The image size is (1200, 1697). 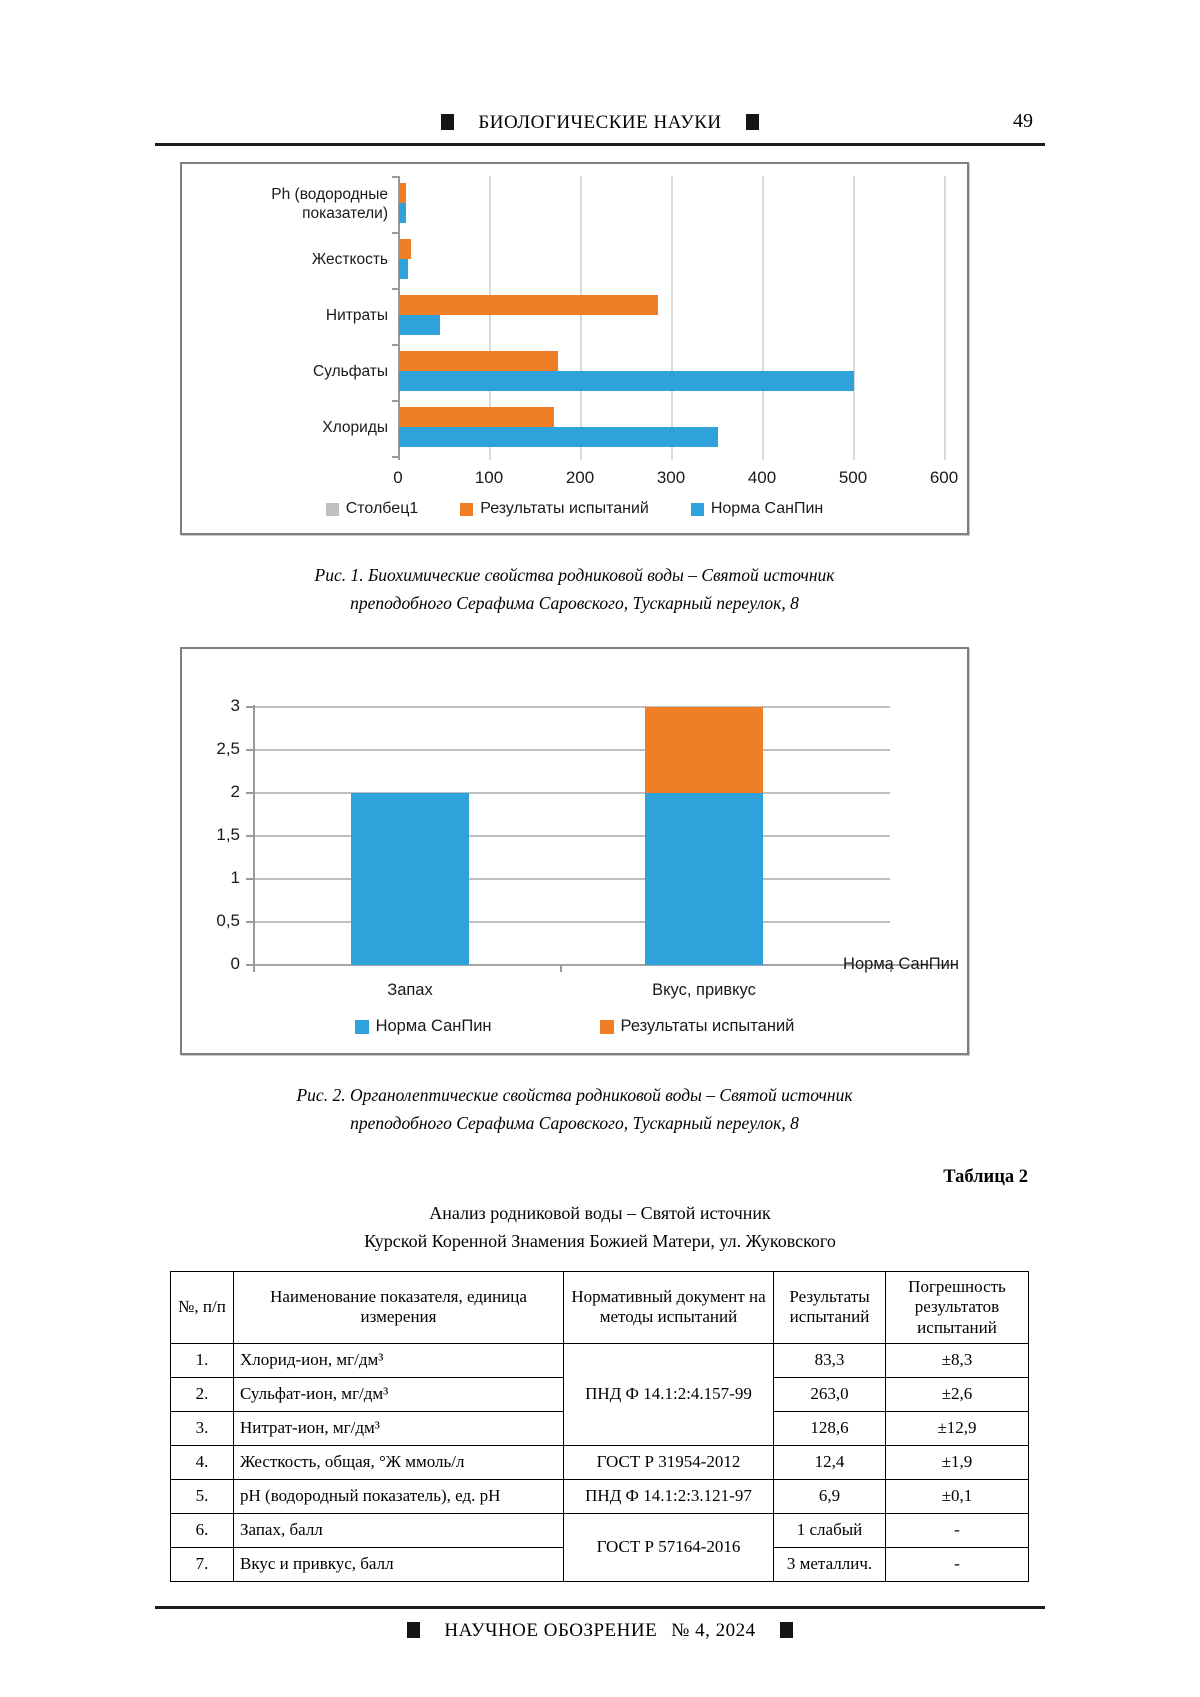 What do you see at coordinates (489, 477) in the screenshot?
I see `x-tick-label: 100` at bounding box center [489, 477].